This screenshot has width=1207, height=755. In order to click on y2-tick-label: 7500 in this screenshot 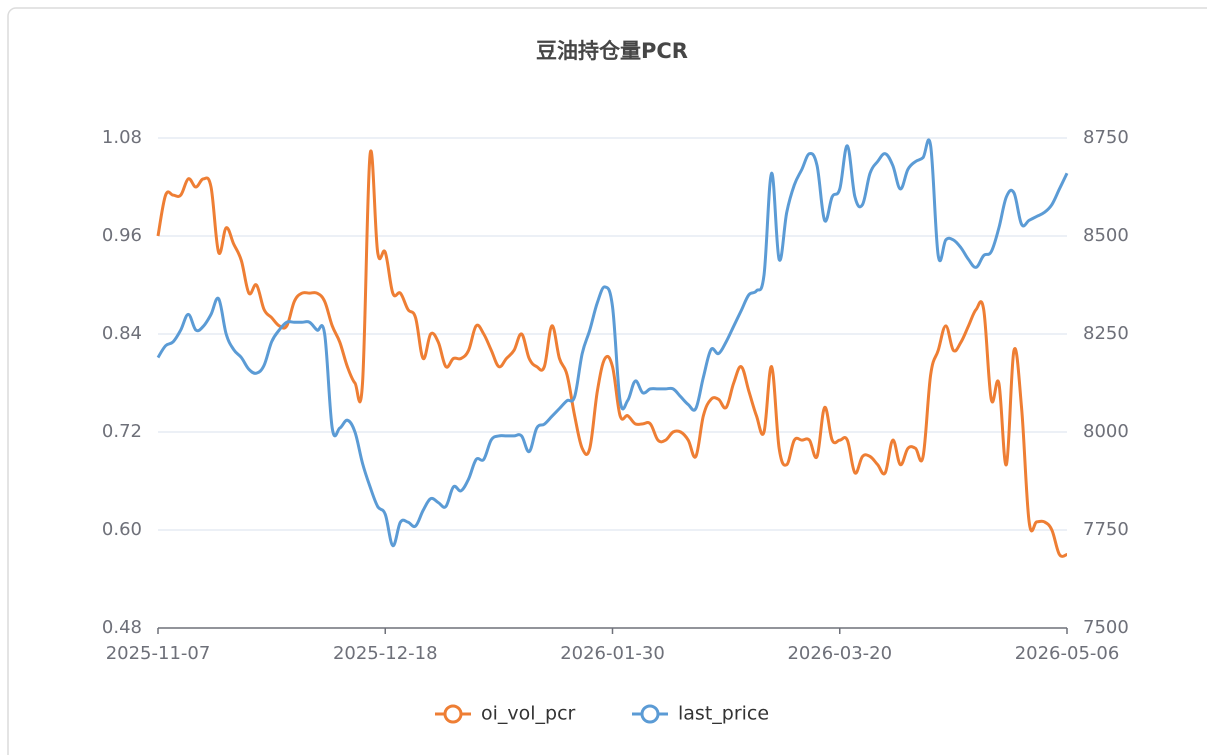, I will do `click(1106, 627)`.